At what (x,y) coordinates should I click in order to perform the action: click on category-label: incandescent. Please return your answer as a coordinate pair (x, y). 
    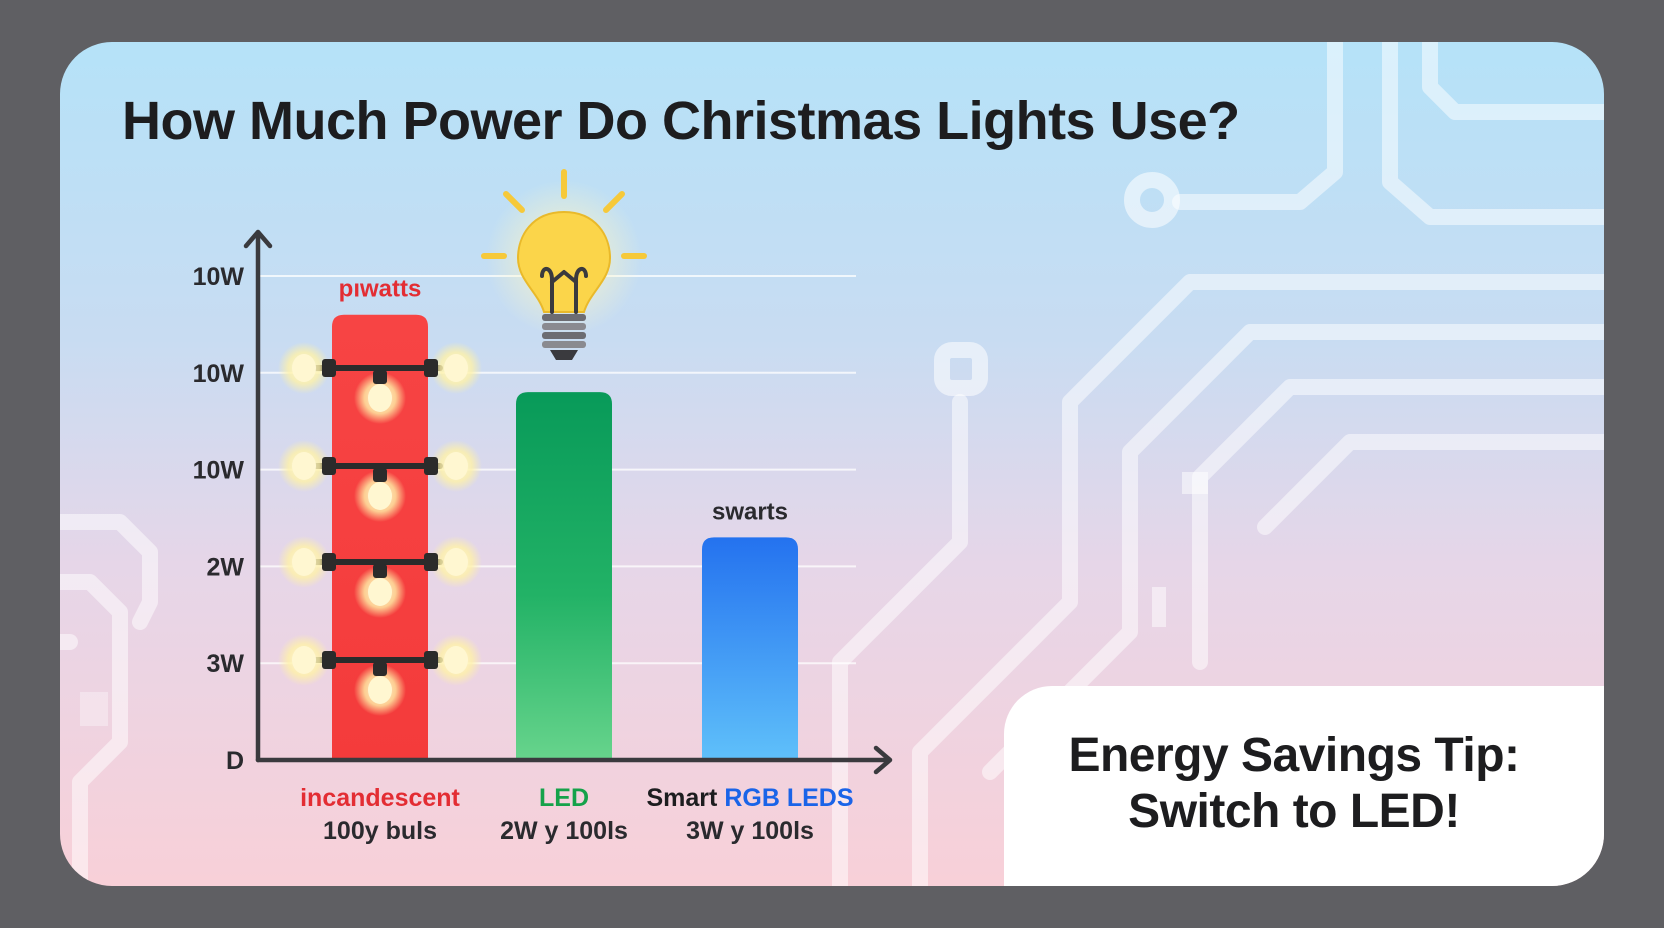
    Looking at the image, I should click on (380, 798).